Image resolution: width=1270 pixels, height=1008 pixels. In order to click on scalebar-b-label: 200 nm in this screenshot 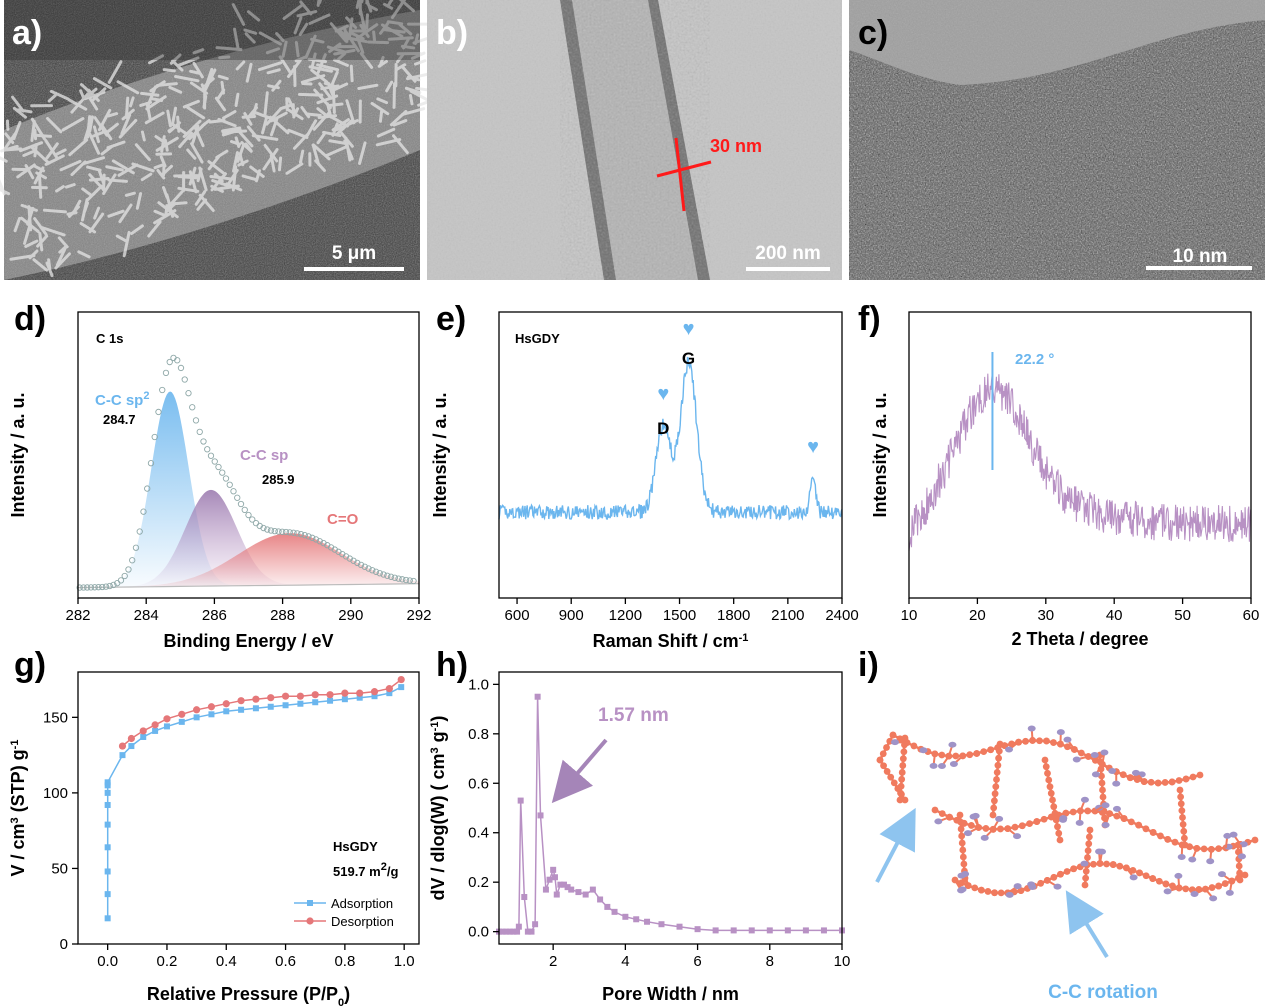, I will do `click(787, 253)`.